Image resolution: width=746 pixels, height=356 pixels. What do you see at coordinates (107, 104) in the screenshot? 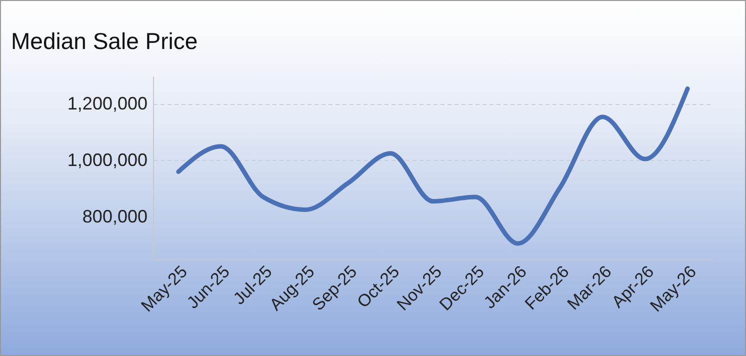
I see `y-tick-label: 1,200,000` at bounding box center [107, 104].